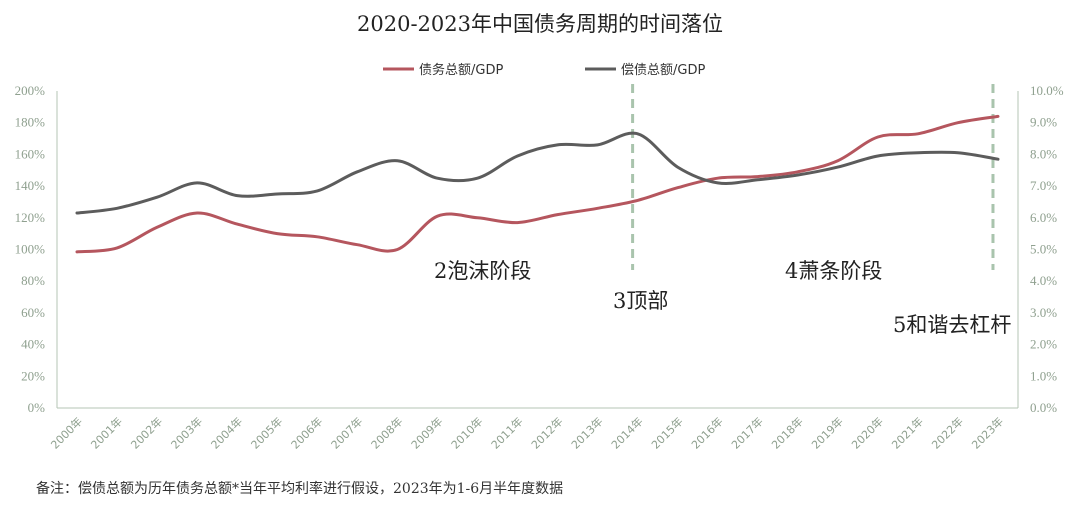 Image resolution: width=1080 pixels, height=509 pixels. What do you see at coordinates (722, 298) in the screenshot?
I see `annotations: 2泡沫阶段 3顶部 4萧条阶段 5和谐去杠杆` at bounding box center [722, 298].